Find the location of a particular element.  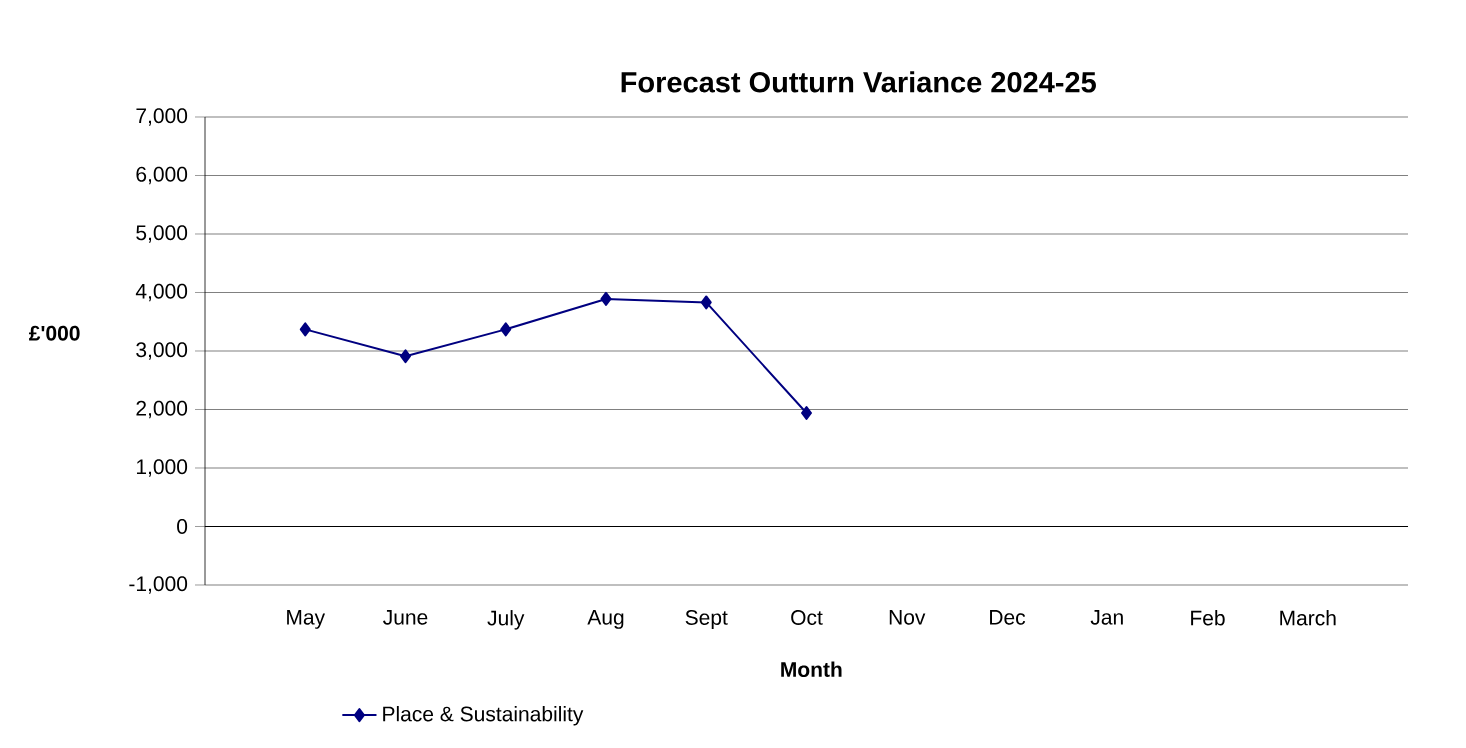

x-axis-title: Month is located at coordinates (811, 669).